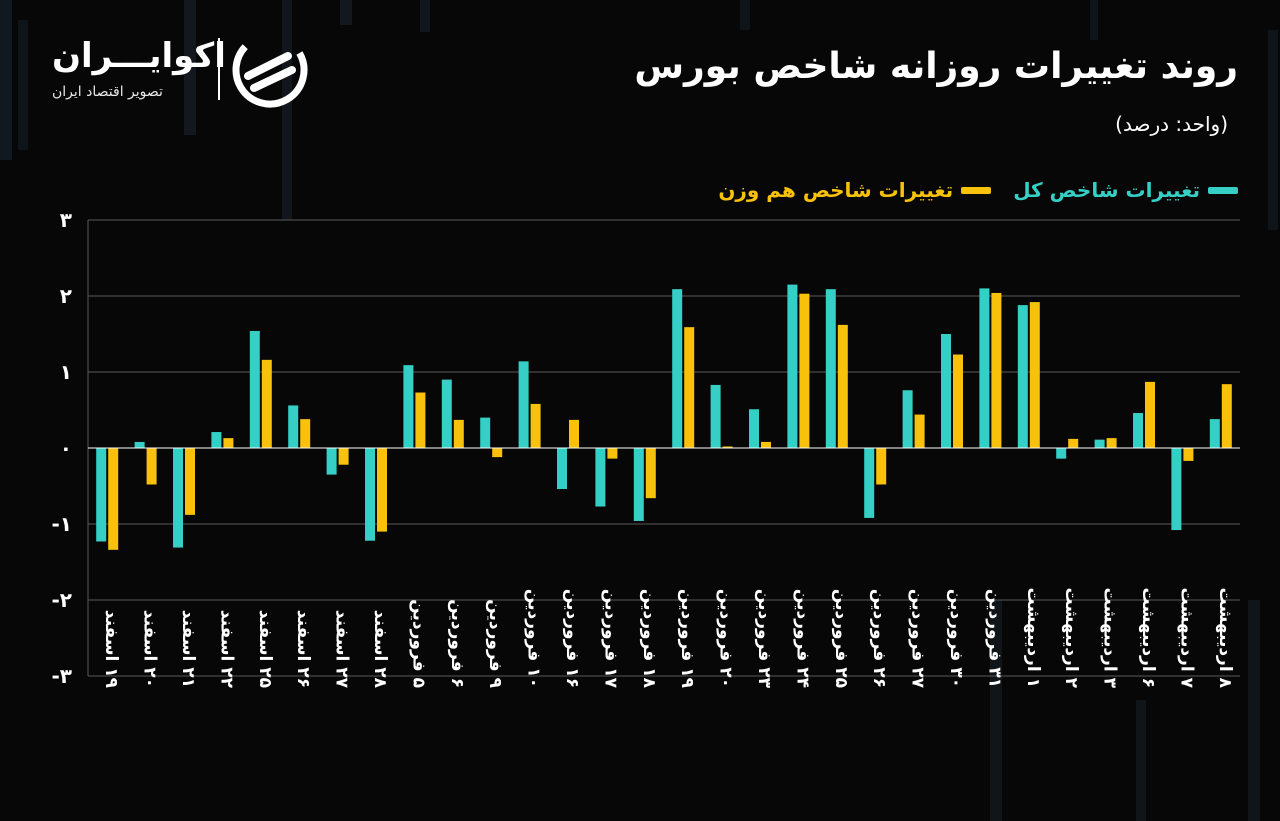  I want to click on legend-swatch-equal, so click(976, 190).